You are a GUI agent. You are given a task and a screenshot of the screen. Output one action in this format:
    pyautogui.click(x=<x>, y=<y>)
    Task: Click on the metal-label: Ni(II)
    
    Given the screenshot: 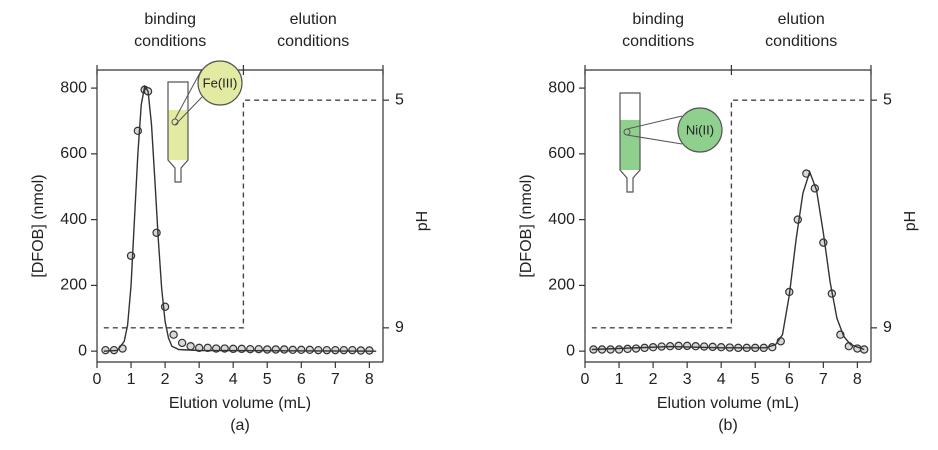 What is the action you would take?
    pyautogui.click(x=700, y=129)
    